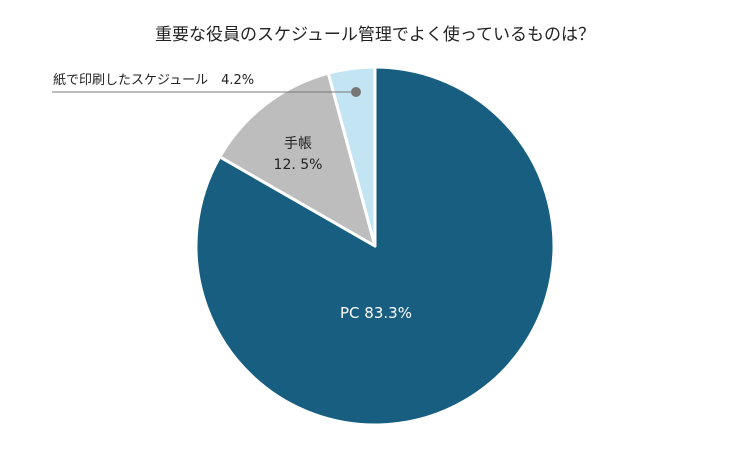 The width and height of the screenshot is (750, 450). What do you see at coordinates (351, 156) in the screenshot?
I see `pie-slice-printed-schedule` at bounding box center [351, 156].